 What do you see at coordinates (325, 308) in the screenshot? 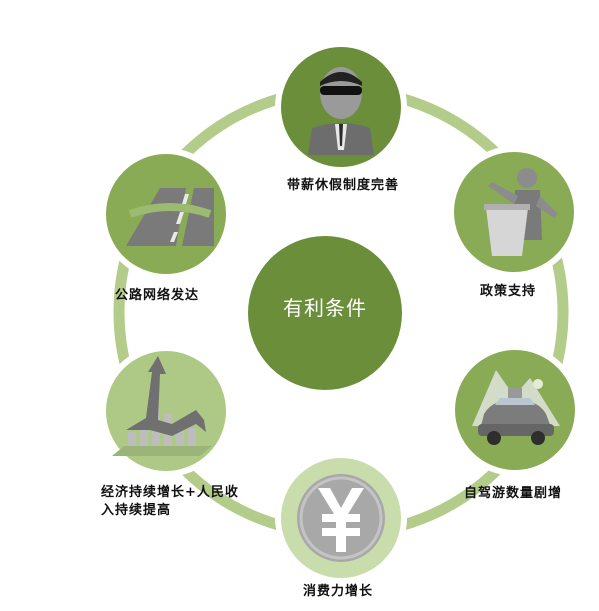
I see `center-label: 有利条件` at bounding box center [325, 308].